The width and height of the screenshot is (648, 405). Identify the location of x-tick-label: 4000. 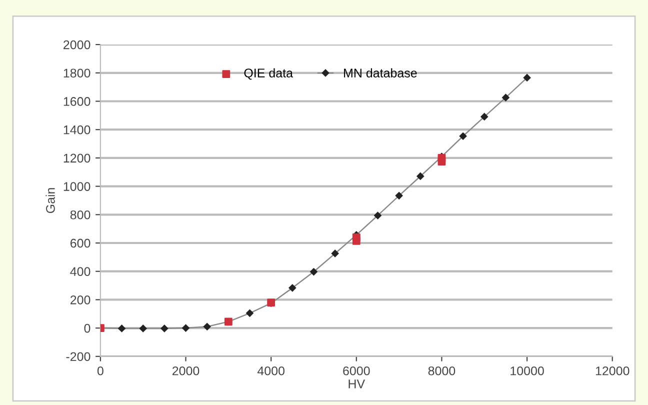
(270, 371).